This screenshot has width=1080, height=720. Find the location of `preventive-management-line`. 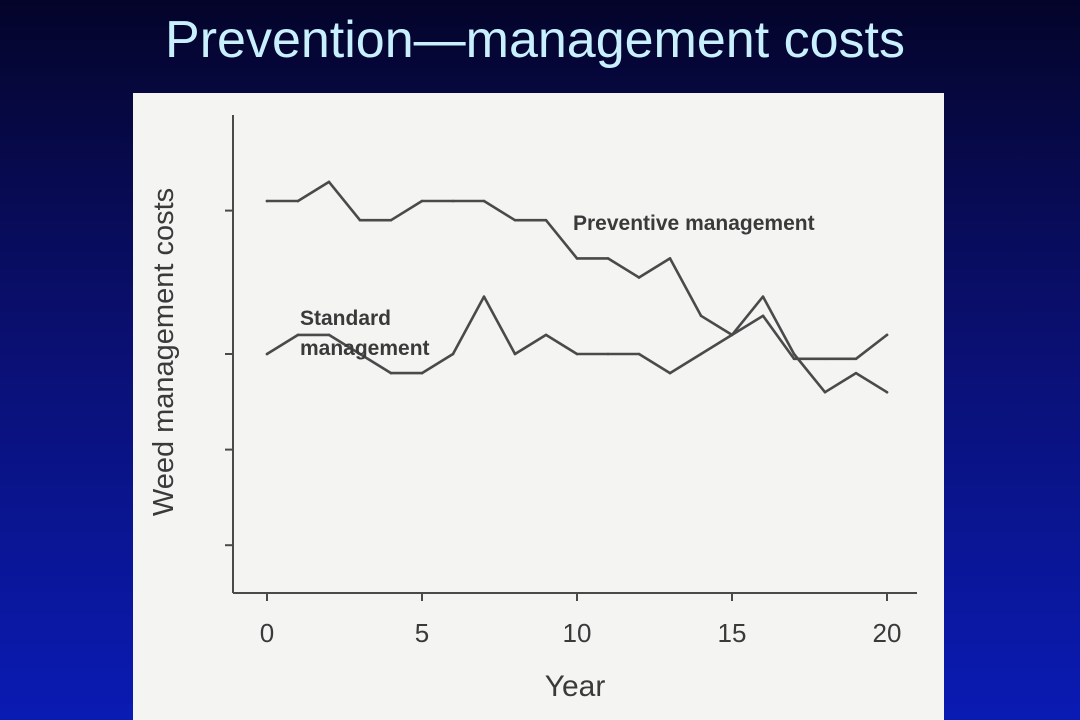

preventive-management-line is located at coordinates (577, 270).